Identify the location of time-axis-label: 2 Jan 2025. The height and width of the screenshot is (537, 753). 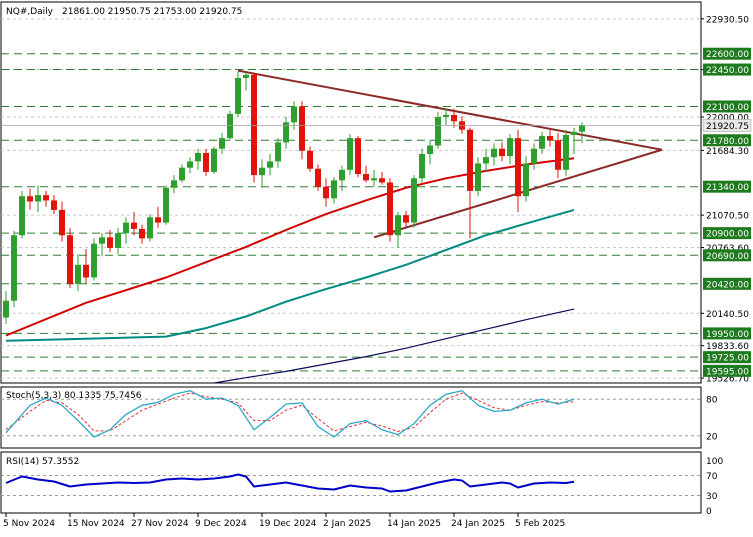
(347, 524).